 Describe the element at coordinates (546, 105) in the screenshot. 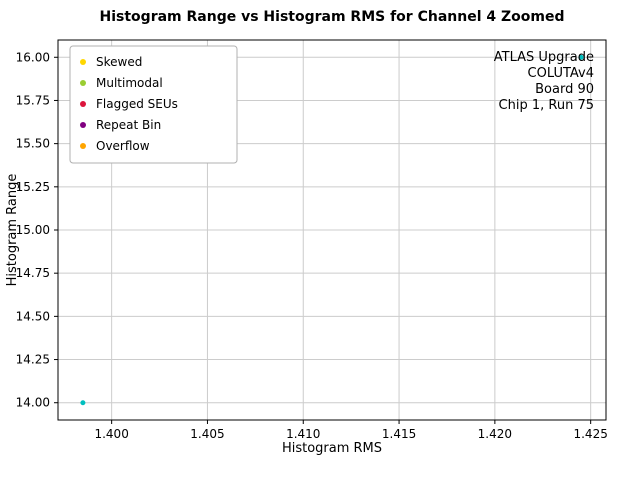

I see `annotation-line: Chip 1, Run 75` at that location.